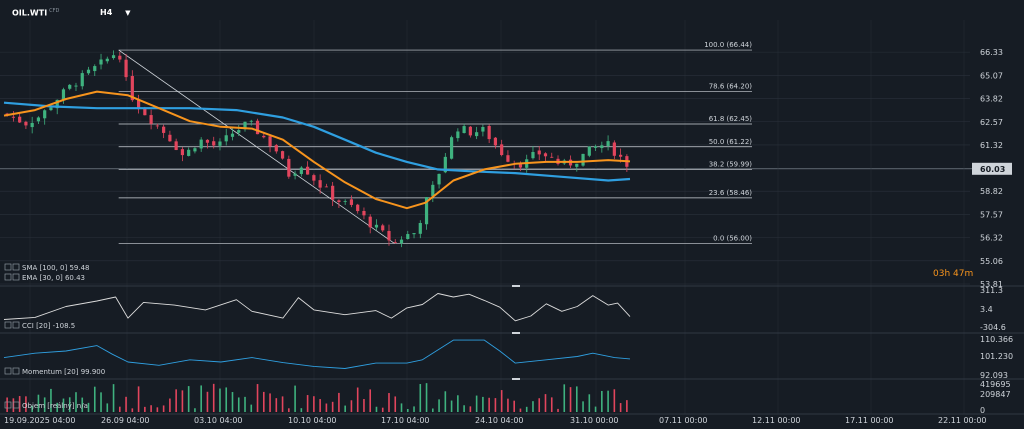 Image resolution: width=1024 pixels, height=429 pixels. I want to click on timeframe-selector: H4 ▼, so click(115, 12).